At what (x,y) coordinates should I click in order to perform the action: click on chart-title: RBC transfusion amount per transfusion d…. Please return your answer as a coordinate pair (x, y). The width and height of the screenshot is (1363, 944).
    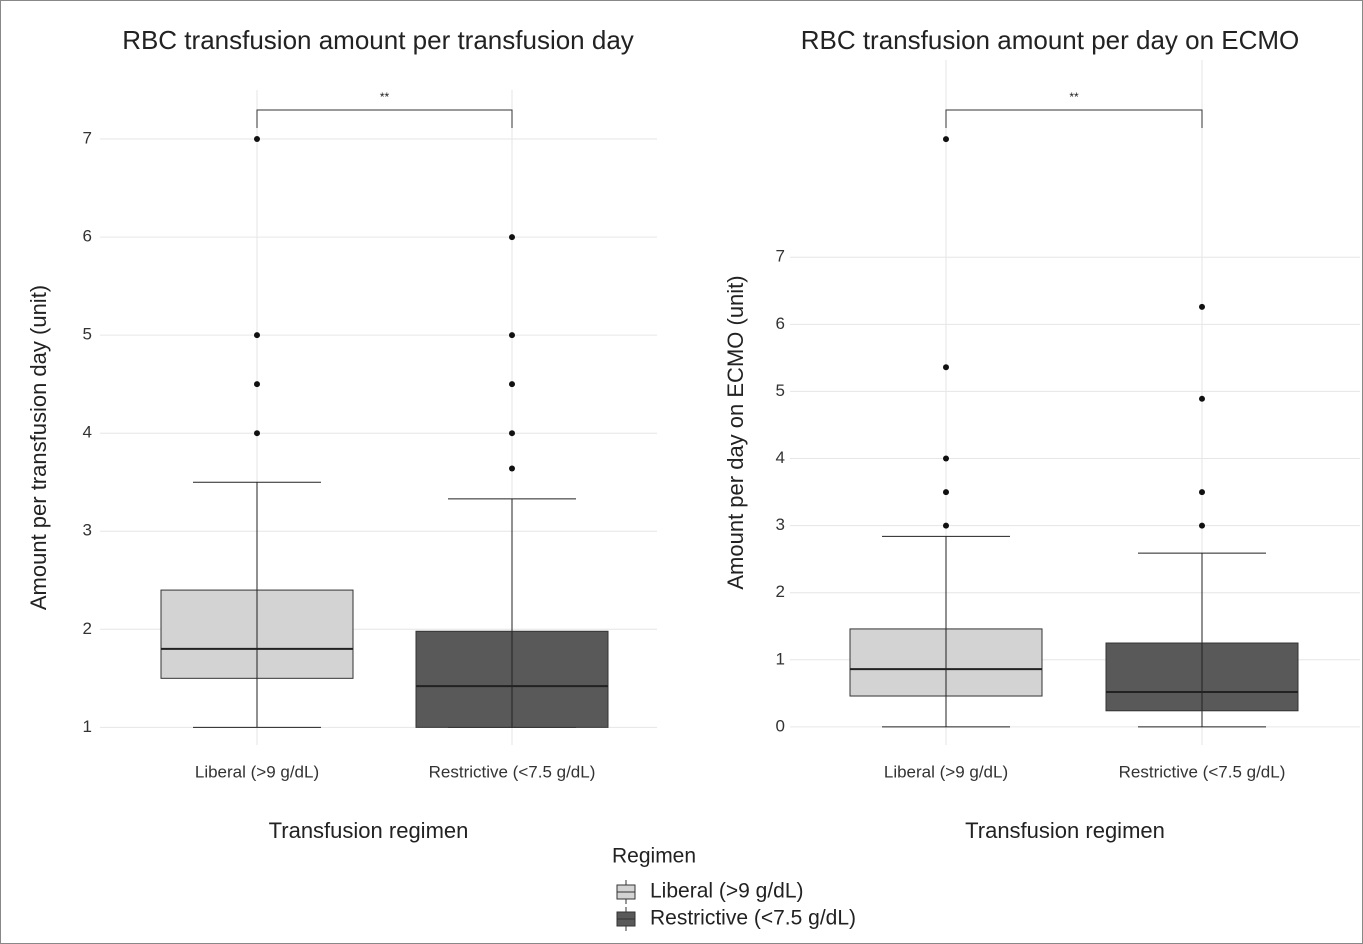
    Looking at the image, I should click on (378, 40).